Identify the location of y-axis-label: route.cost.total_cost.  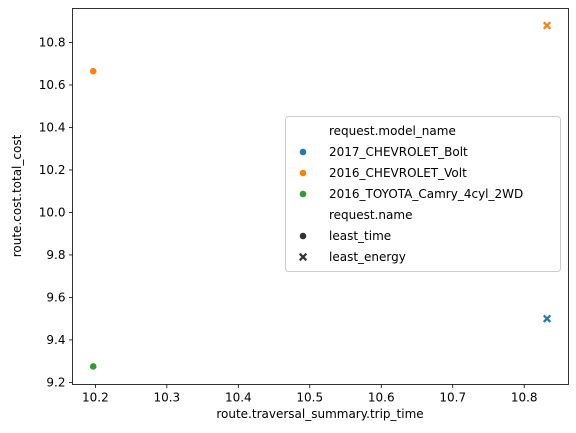
(17, 195).